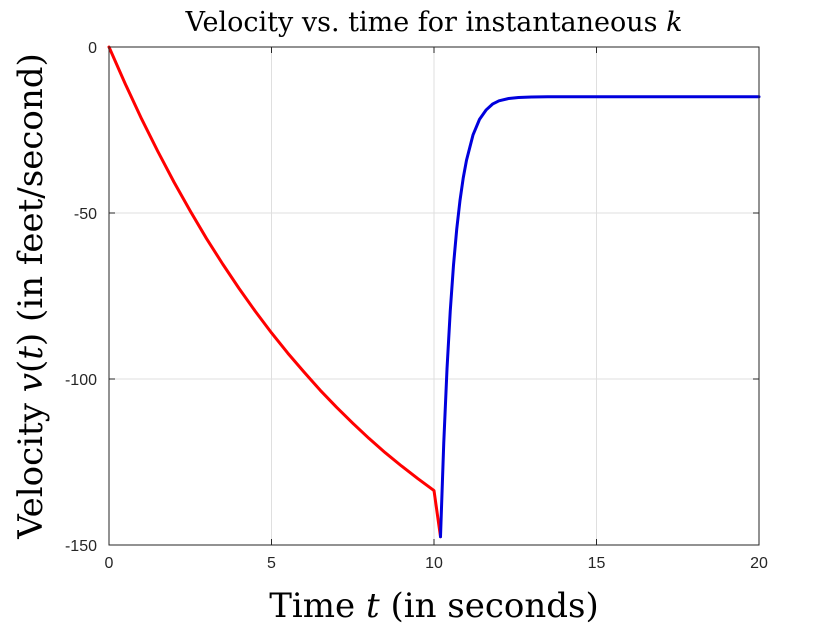  Describe the element at coordinates (31, 193) in the screenshot. I see `y-axis-label-post: (in feet/second)` at that location.